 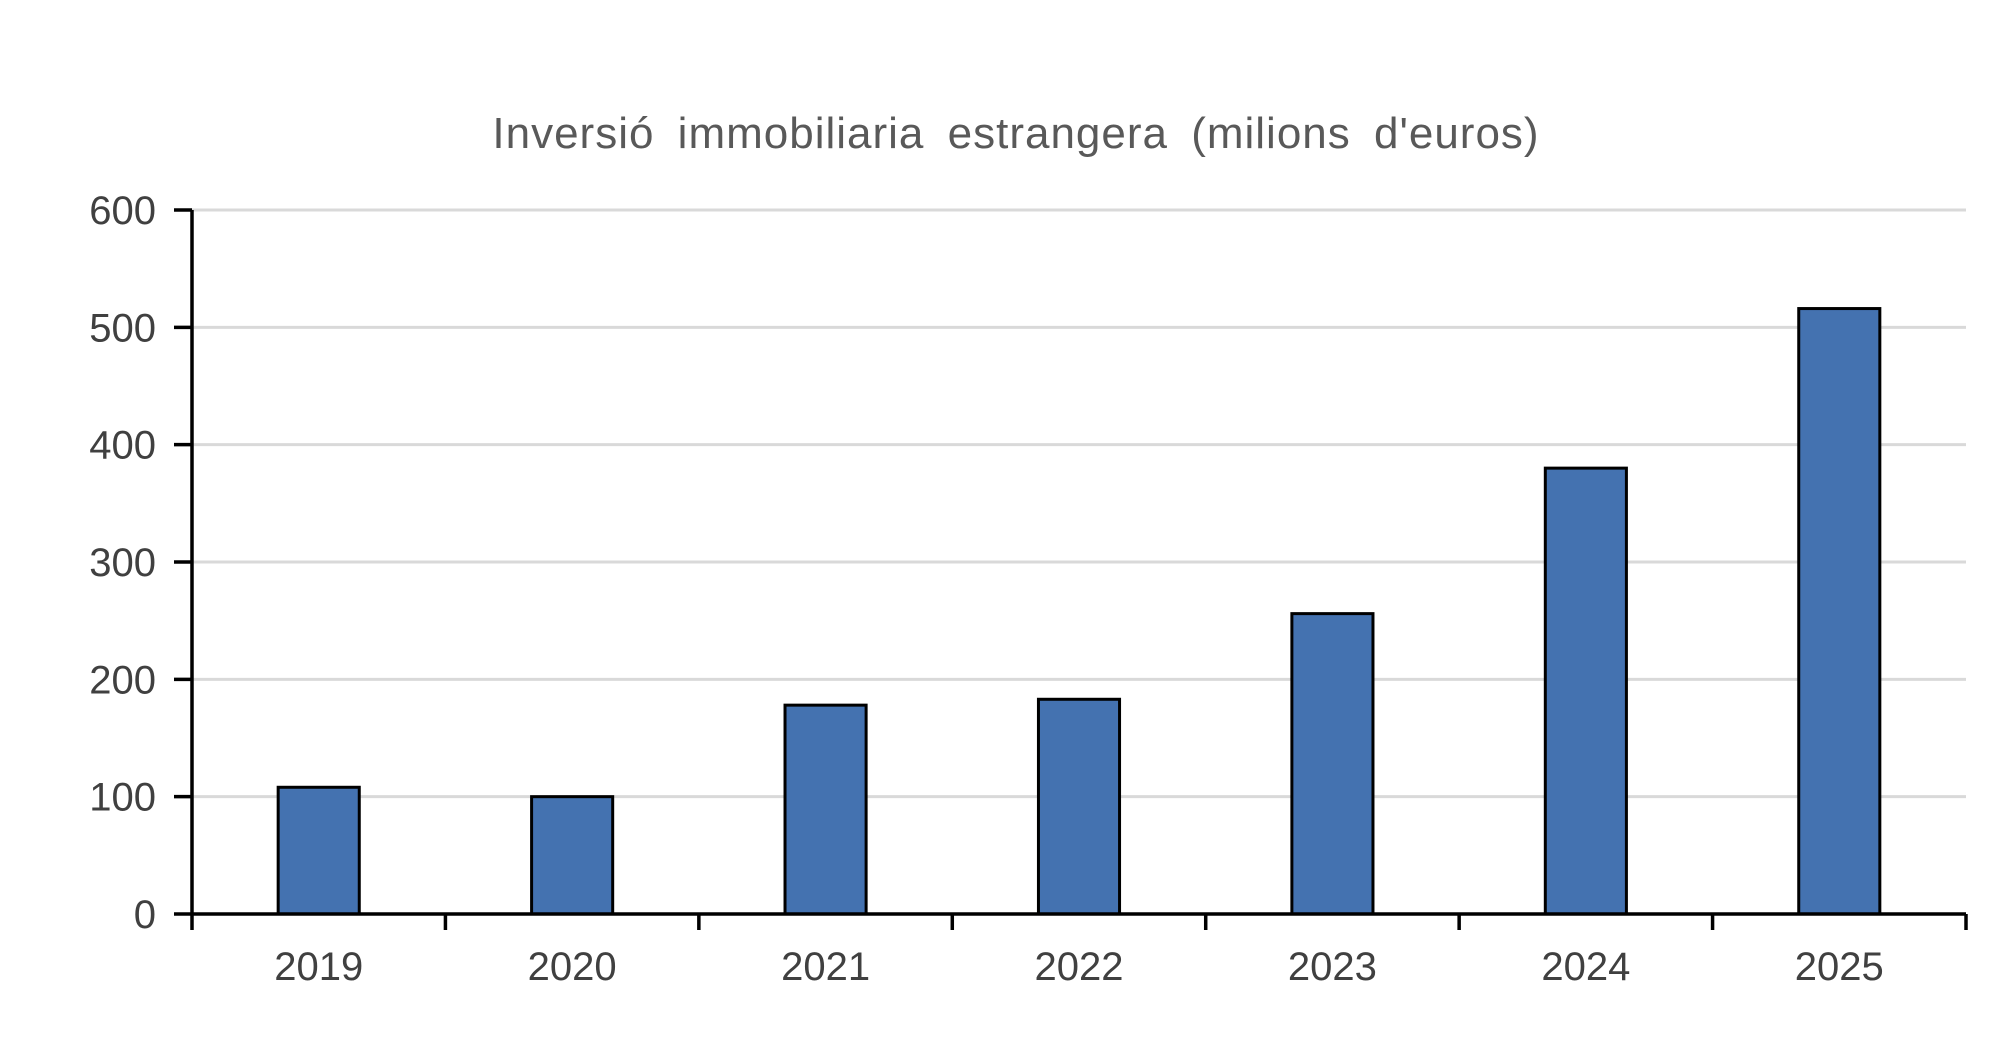 I want to click on x-tick-label: 2021, so click(x=825, y=967).